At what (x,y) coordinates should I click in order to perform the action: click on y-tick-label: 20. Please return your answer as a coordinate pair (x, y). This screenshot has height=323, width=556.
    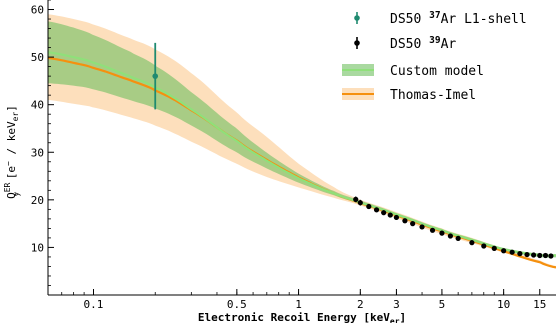
    Looking at the image, I should click on (37, 200).